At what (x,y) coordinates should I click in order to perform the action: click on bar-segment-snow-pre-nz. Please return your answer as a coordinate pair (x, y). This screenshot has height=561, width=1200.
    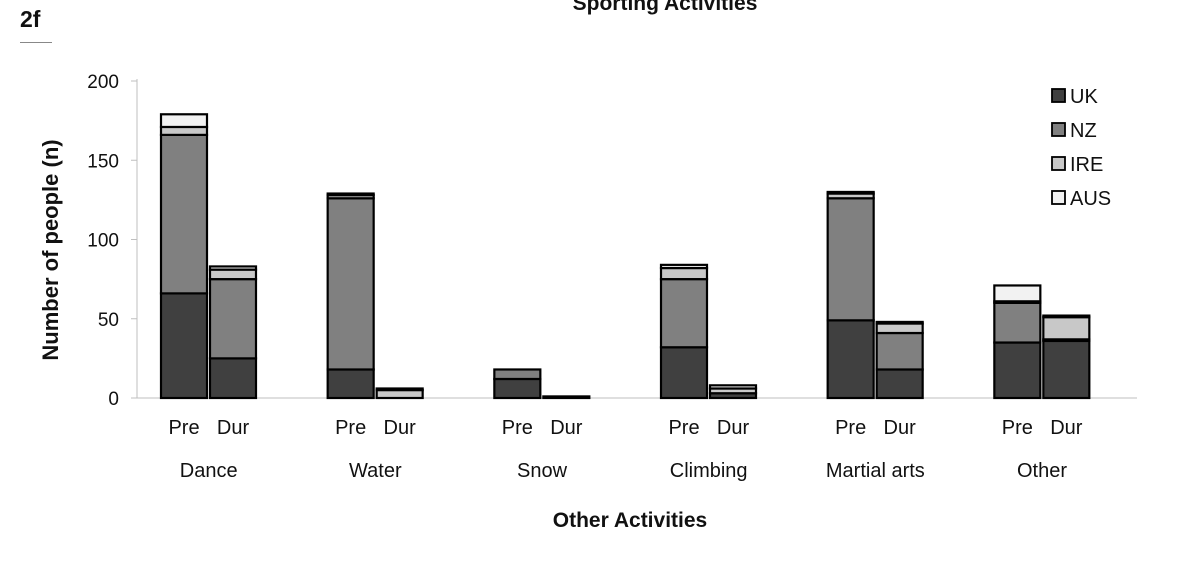
    Looking at the image, I should click on (517, 374).